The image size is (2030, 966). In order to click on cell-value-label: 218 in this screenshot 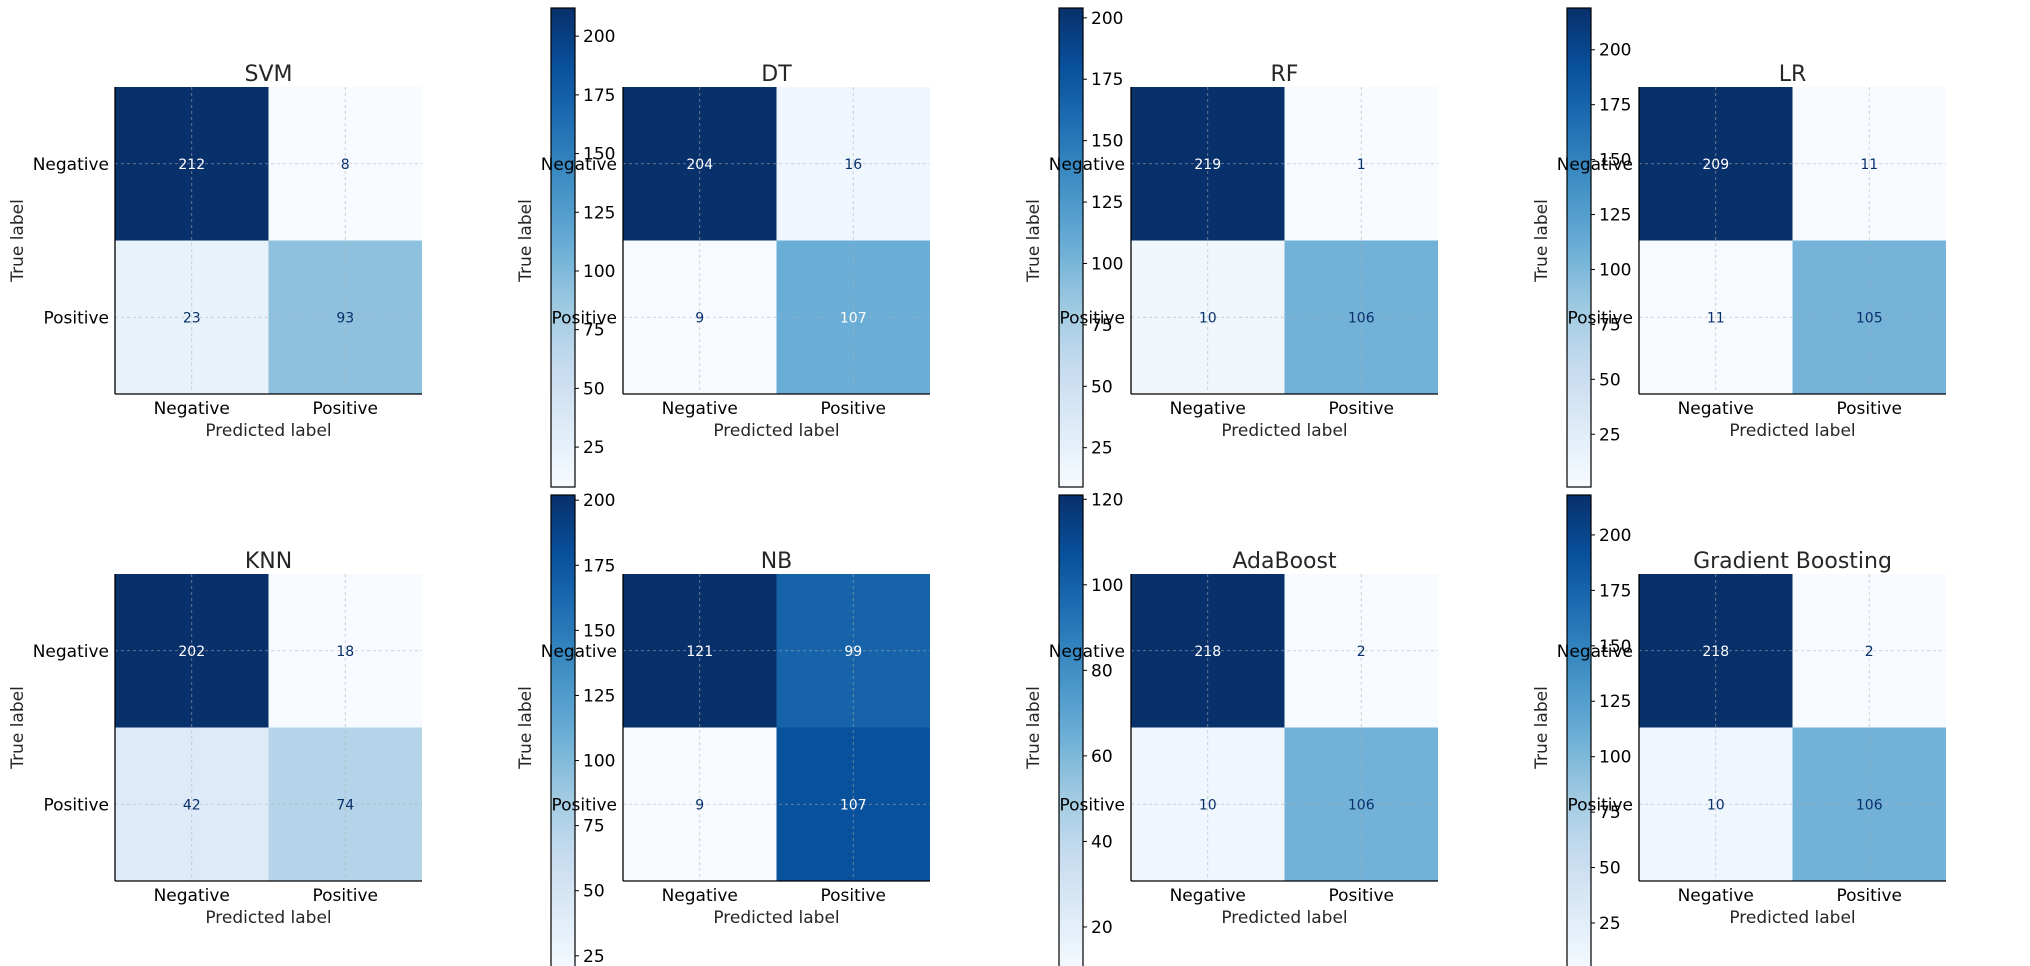, I will do `click(1715, 652)`.